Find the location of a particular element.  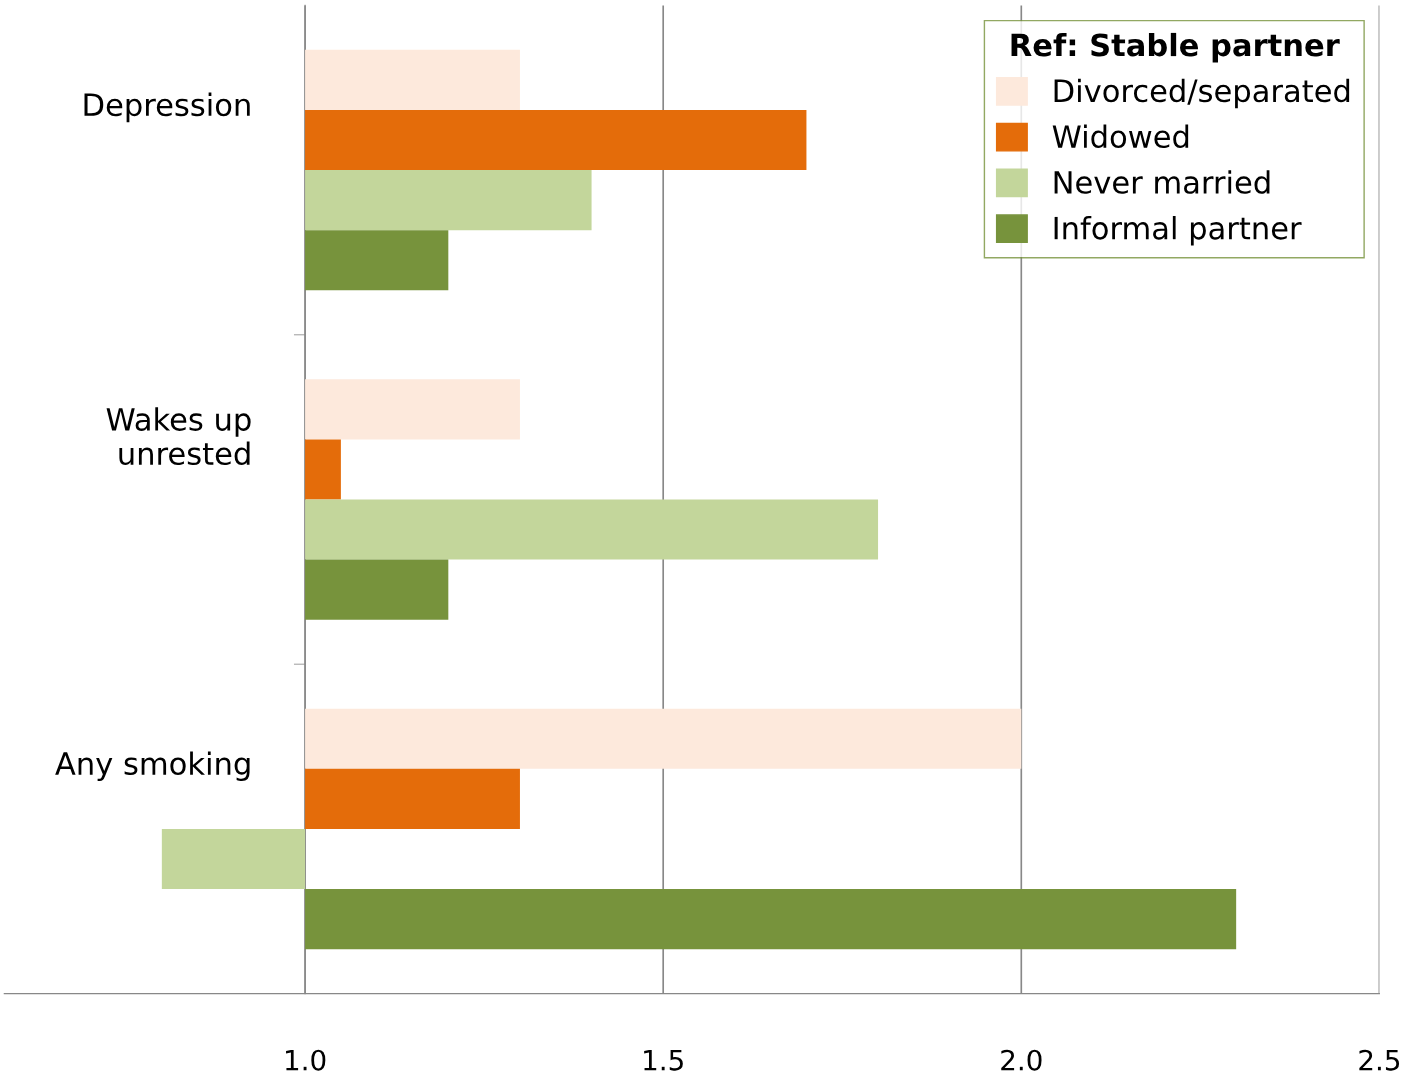

x-tick-label: 1.5 is located at coordinates (663, 1060).